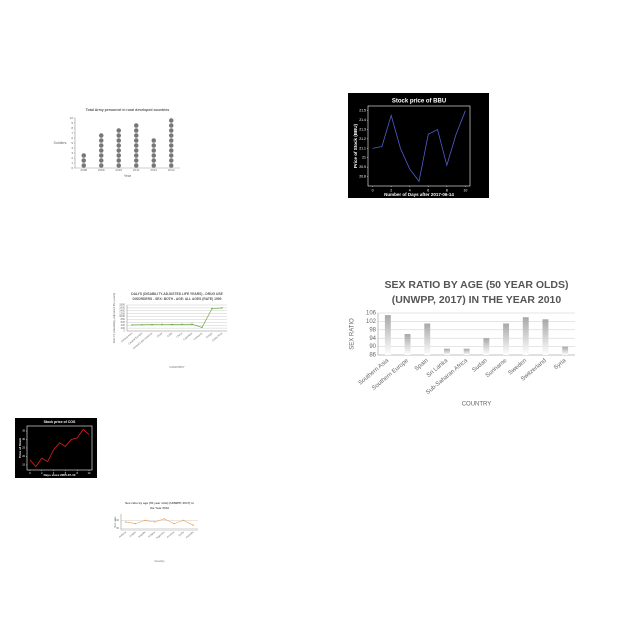  I want to click on y-tick-label: 1600, so click(122, 308).